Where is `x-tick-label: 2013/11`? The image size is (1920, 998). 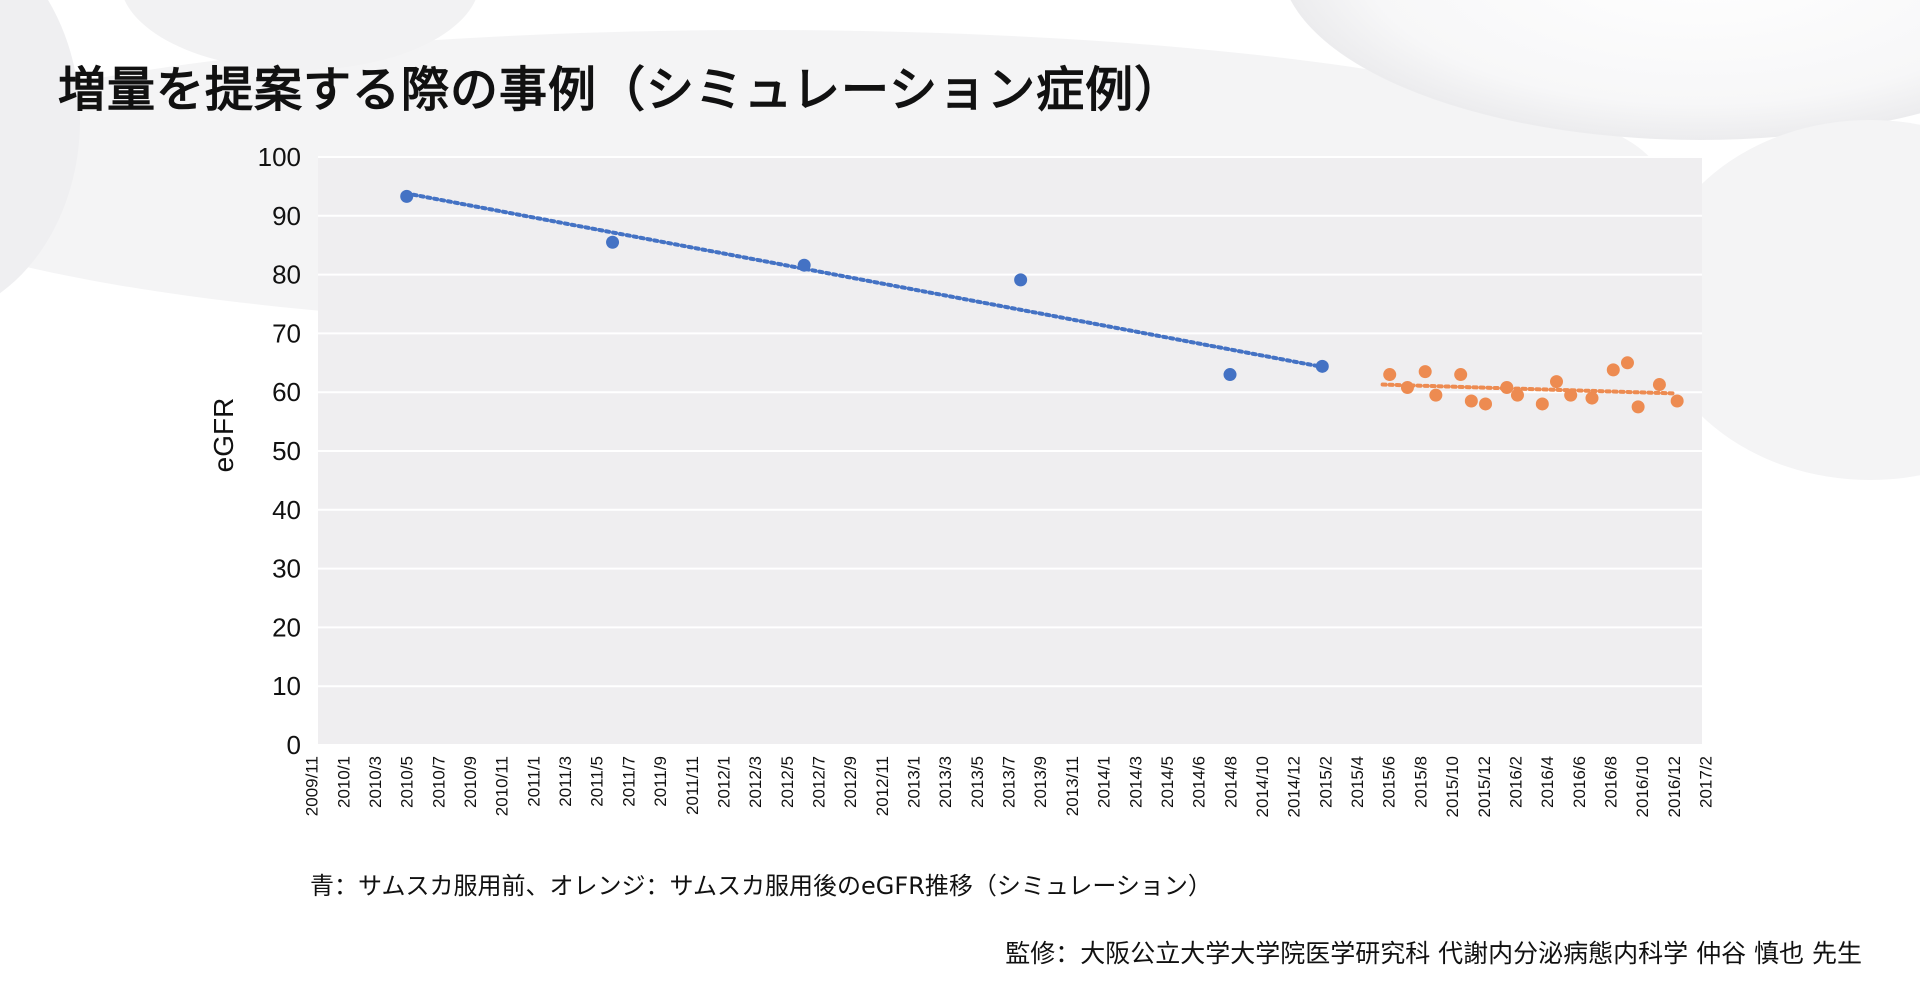
x-tick-label: 2013/11 is located at coordinates (1072, 786).